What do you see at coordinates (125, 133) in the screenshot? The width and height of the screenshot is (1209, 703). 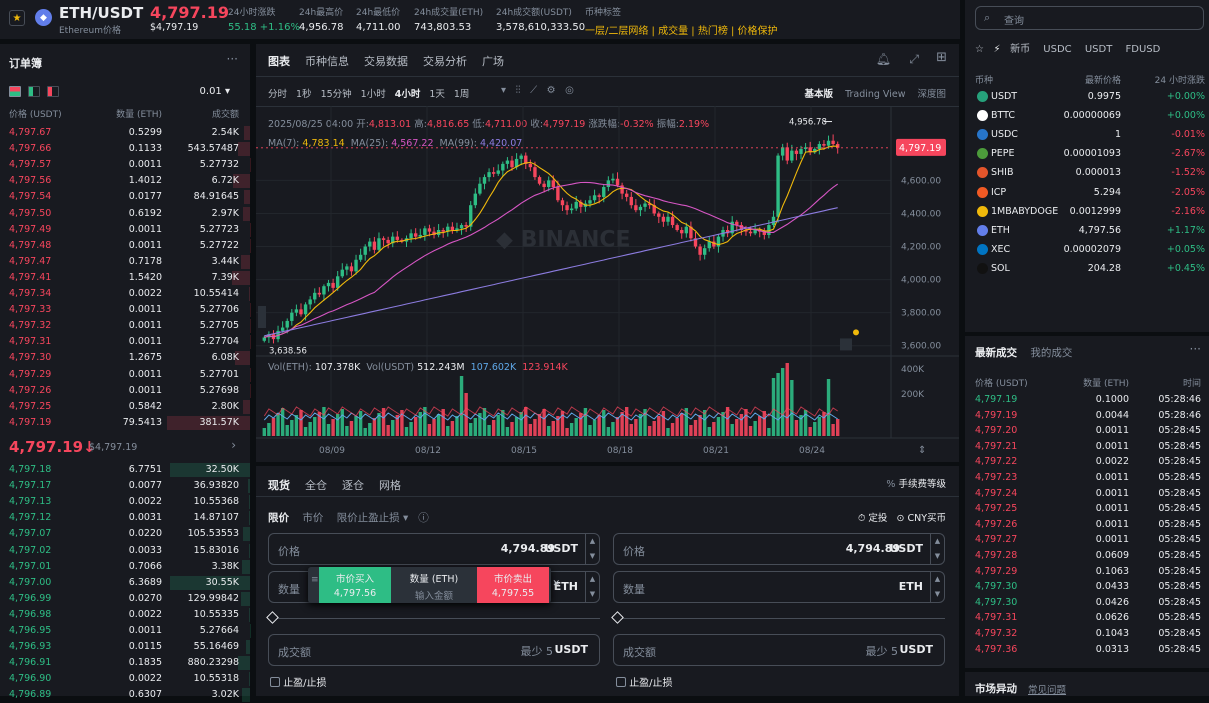 I see `orderbook-row: 4,797.67 0.5299 2.54K` at bounding box center [125, 133].